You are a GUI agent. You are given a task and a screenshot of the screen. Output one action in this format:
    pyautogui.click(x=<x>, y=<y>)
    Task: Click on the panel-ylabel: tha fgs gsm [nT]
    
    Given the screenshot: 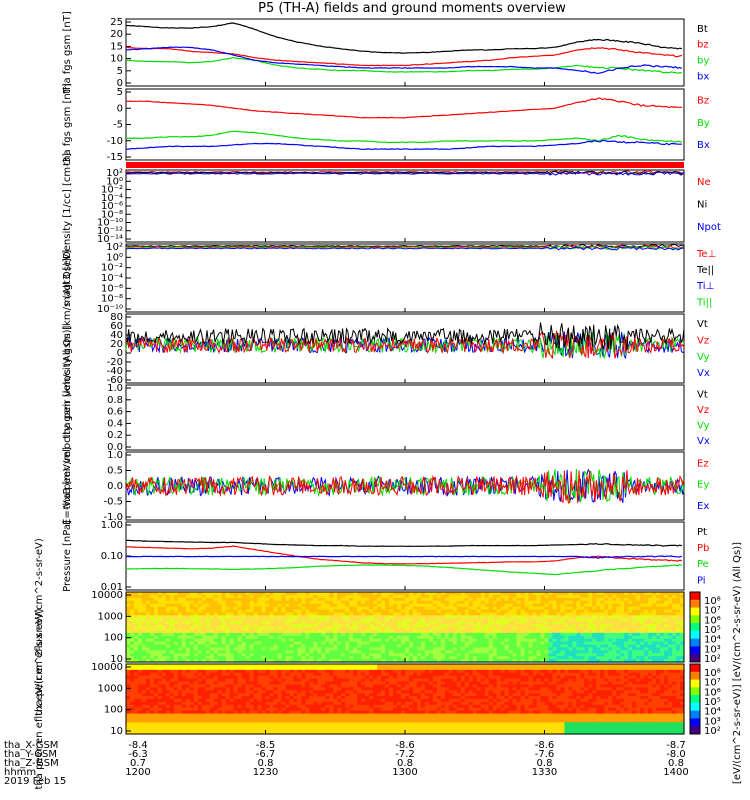 What is the action you would take?
    pyautogui.click(x=67, y=124)
    